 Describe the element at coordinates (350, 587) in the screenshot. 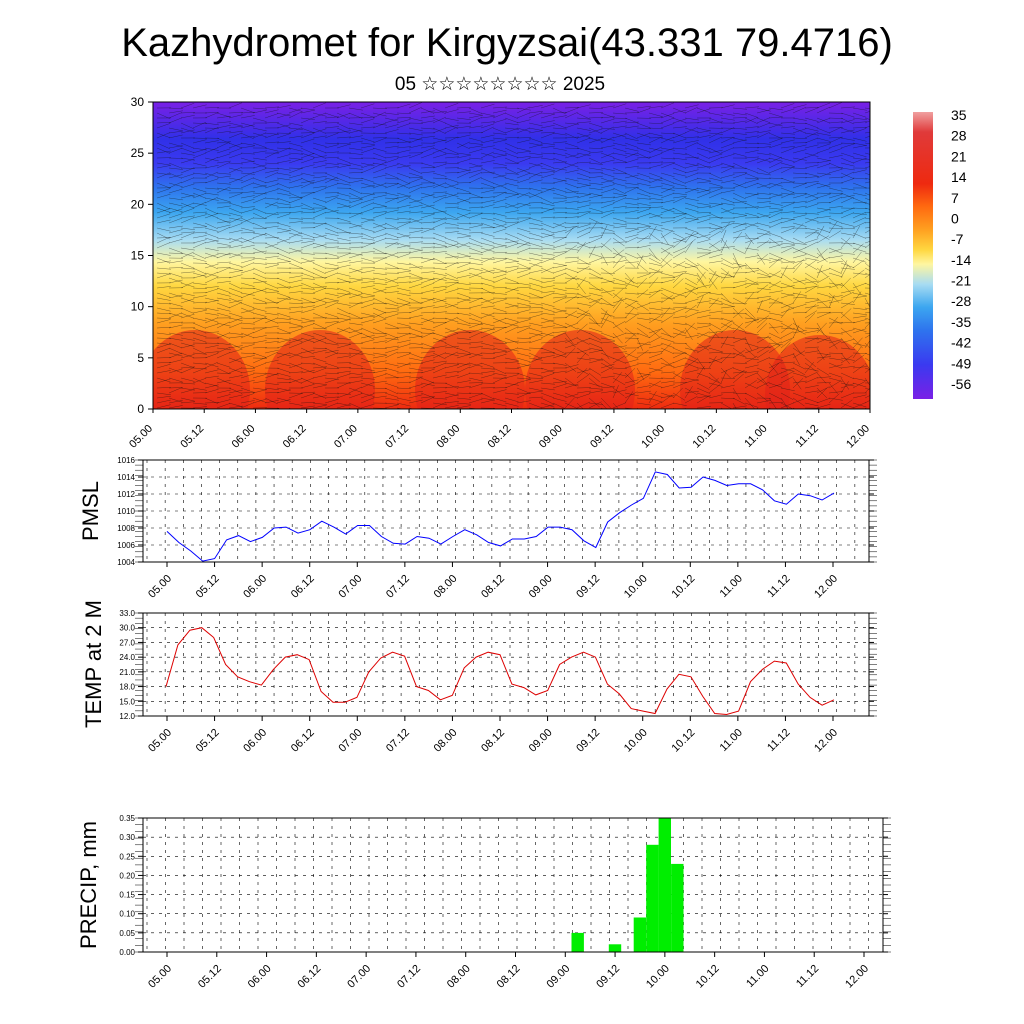

I see `x-tick-label: 07.00` at that location.